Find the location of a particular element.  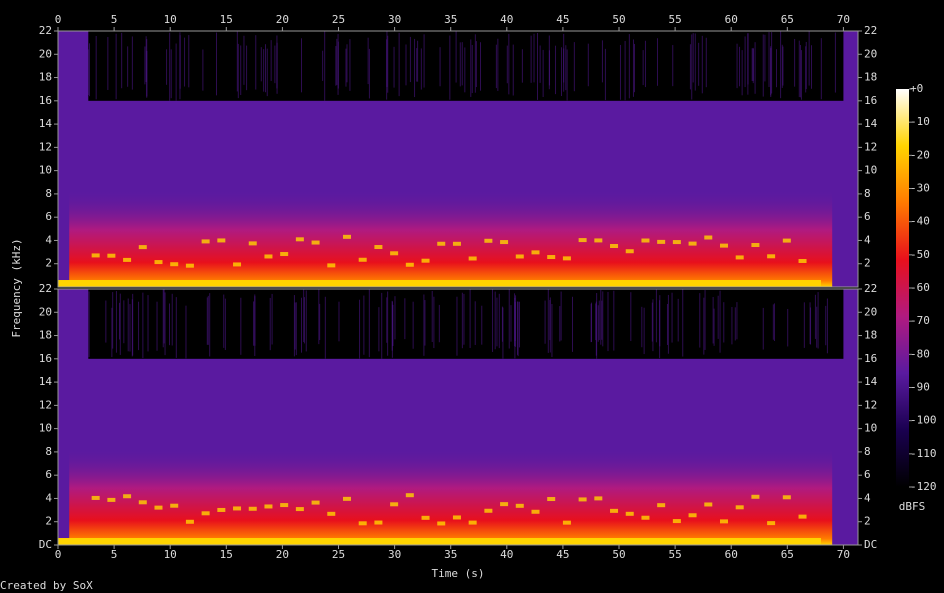

x-tick-label: 20 is located at coordinates (282, 554).